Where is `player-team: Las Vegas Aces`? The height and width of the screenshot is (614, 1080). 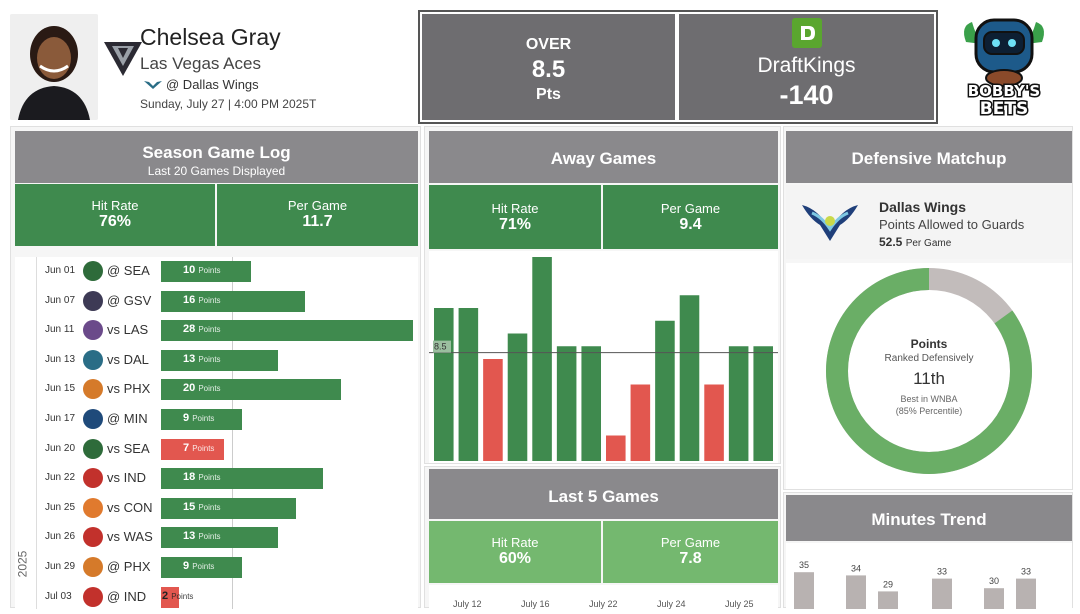
player-team: Las Vegas Aces is located at coordinates (200, 63).